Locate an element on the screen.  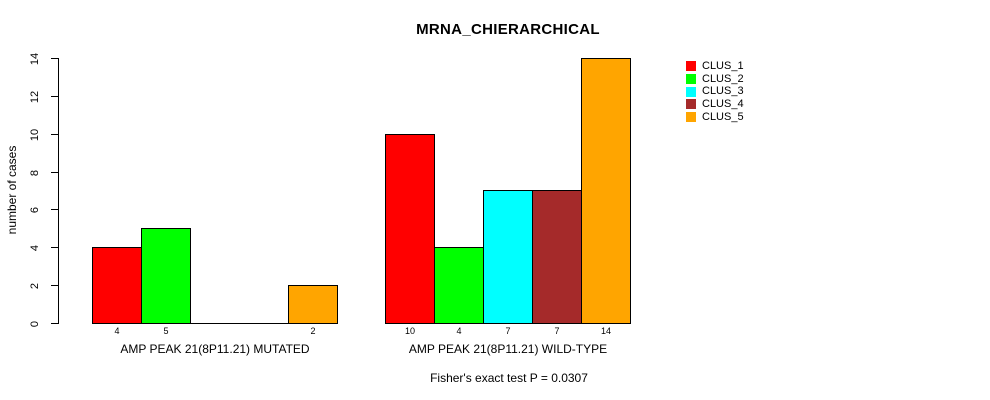
fisher-test-annotation: Fisher's exact test P = 0.0307 is located at coordinates (509, 378).